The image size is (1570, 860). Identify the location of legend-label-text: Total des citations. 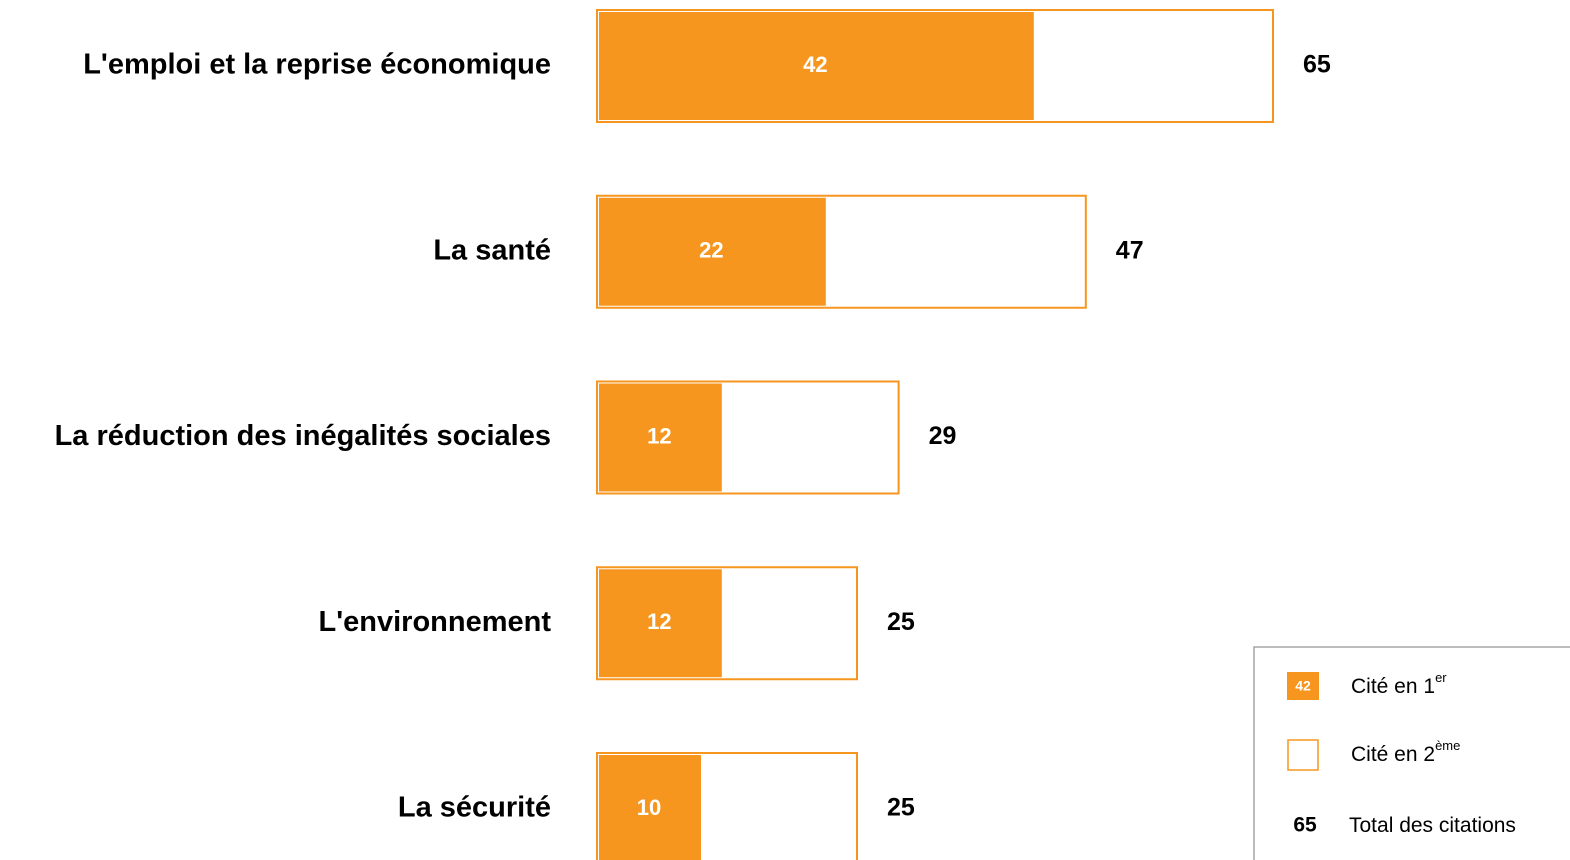
(1432, 825).